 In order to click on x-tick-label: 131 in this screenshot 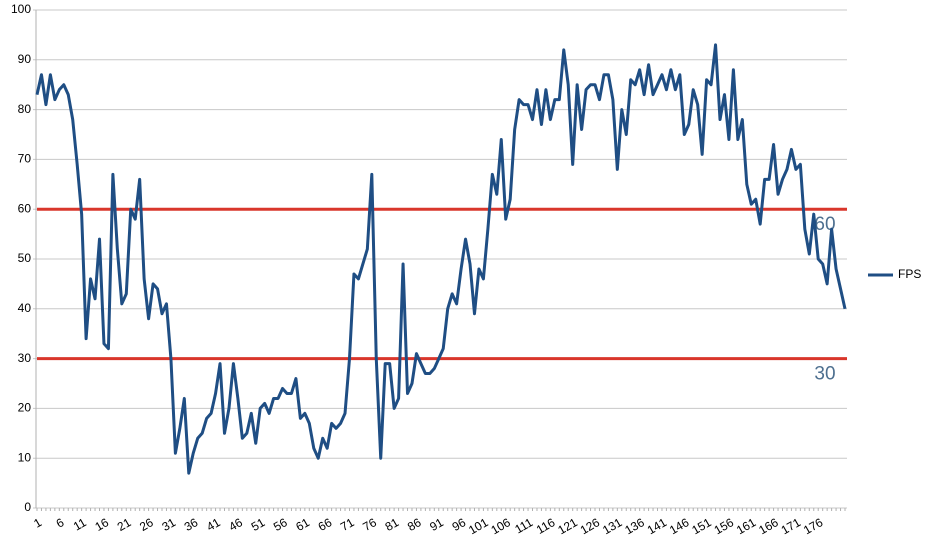, I will do `click(612, 526)`.